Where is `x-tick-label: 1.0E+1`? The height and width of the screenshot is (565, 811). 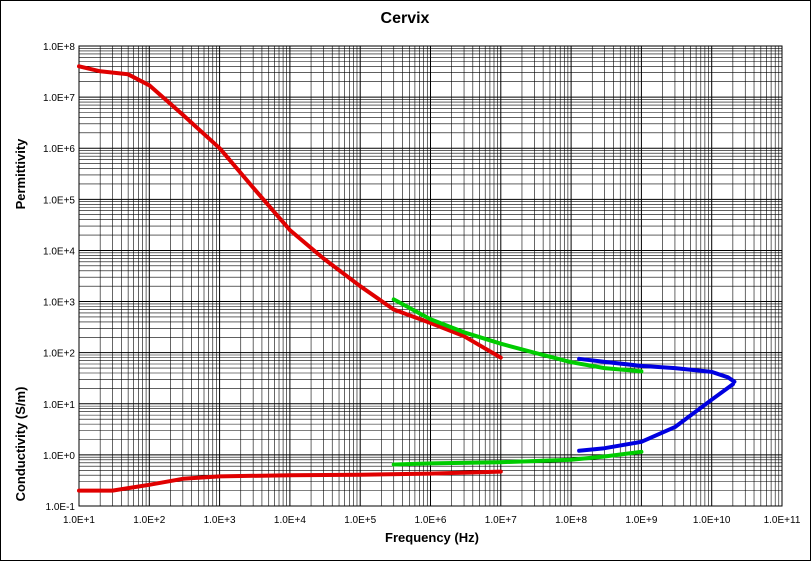 x-tick-label: 1.0E+1 is located at coordinates (79, 520).